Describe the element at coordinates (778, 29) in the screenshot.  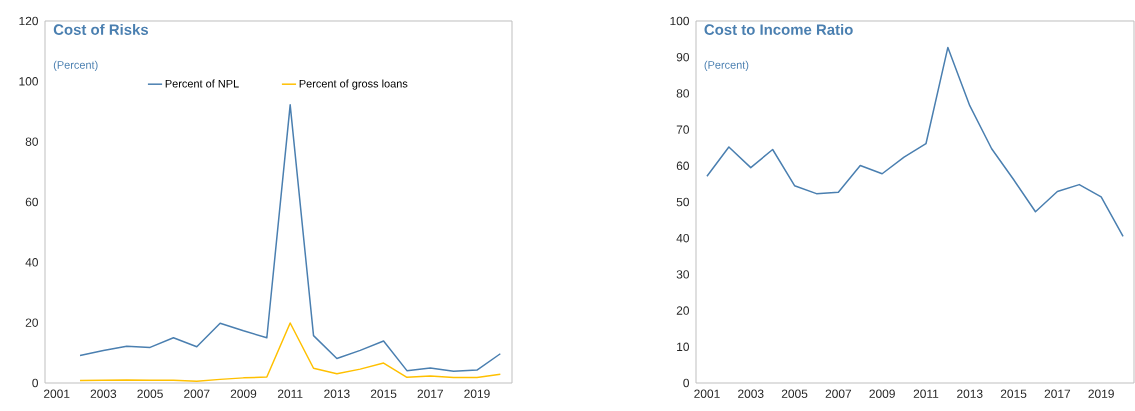
I see `chart-title: Cost to Income Ratio` at that location.